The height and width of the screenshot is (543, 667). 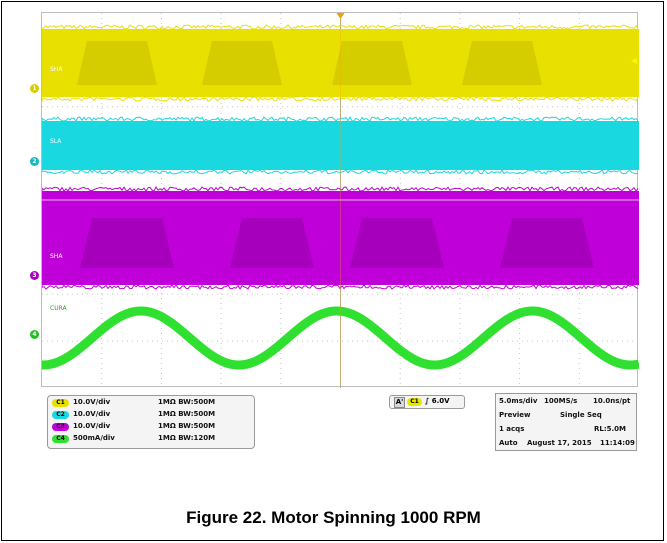 I want to click on ch2-trace-noise-bottom, so click(x=340, y=172).